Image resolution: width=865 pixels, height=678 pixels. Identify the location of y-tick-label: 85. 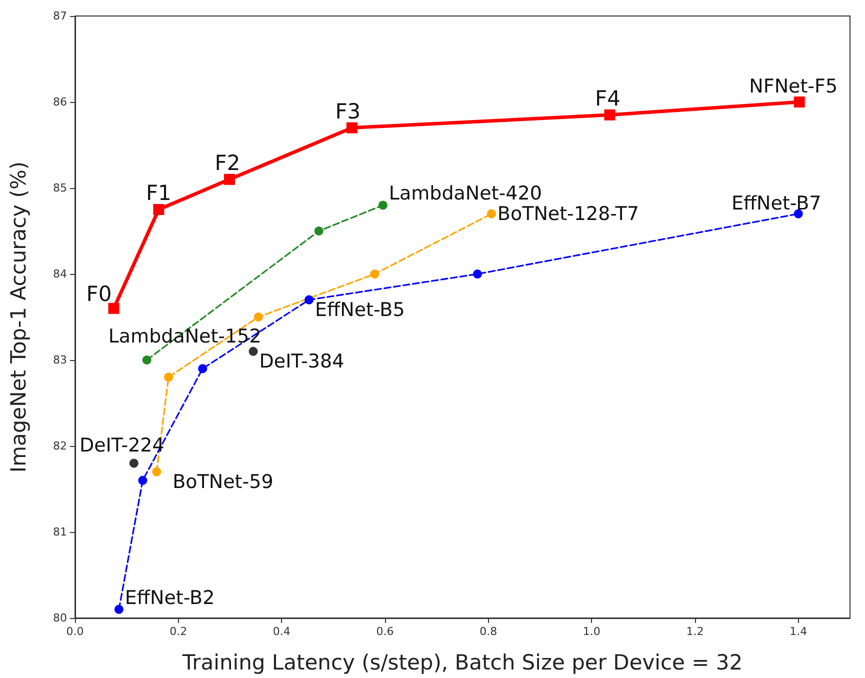
(60, 188).